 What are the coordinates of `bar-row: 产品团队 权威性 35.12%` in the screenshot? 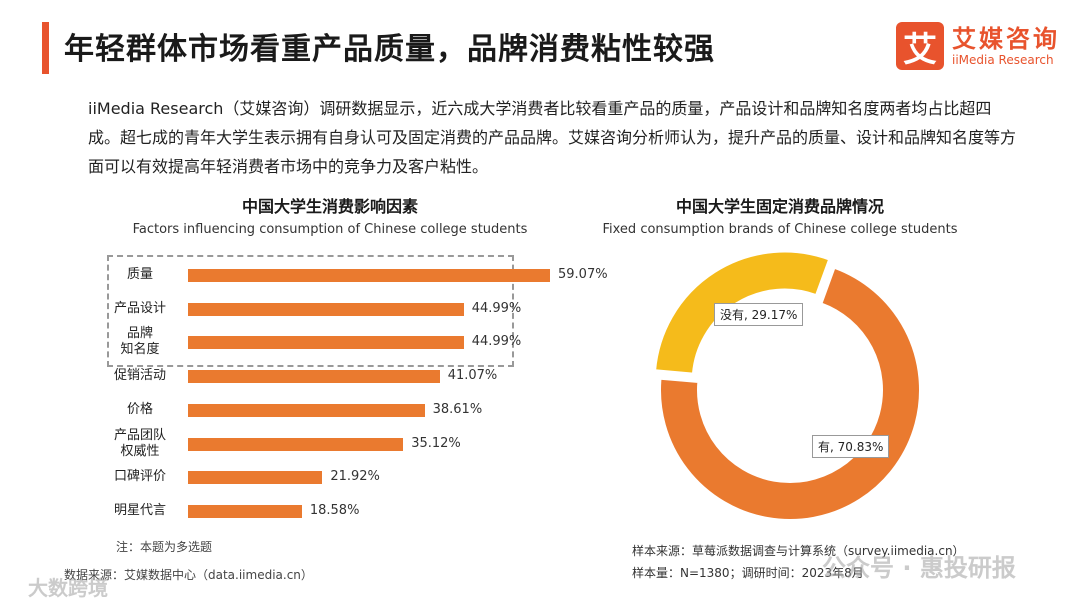 It's located at (320, 443).